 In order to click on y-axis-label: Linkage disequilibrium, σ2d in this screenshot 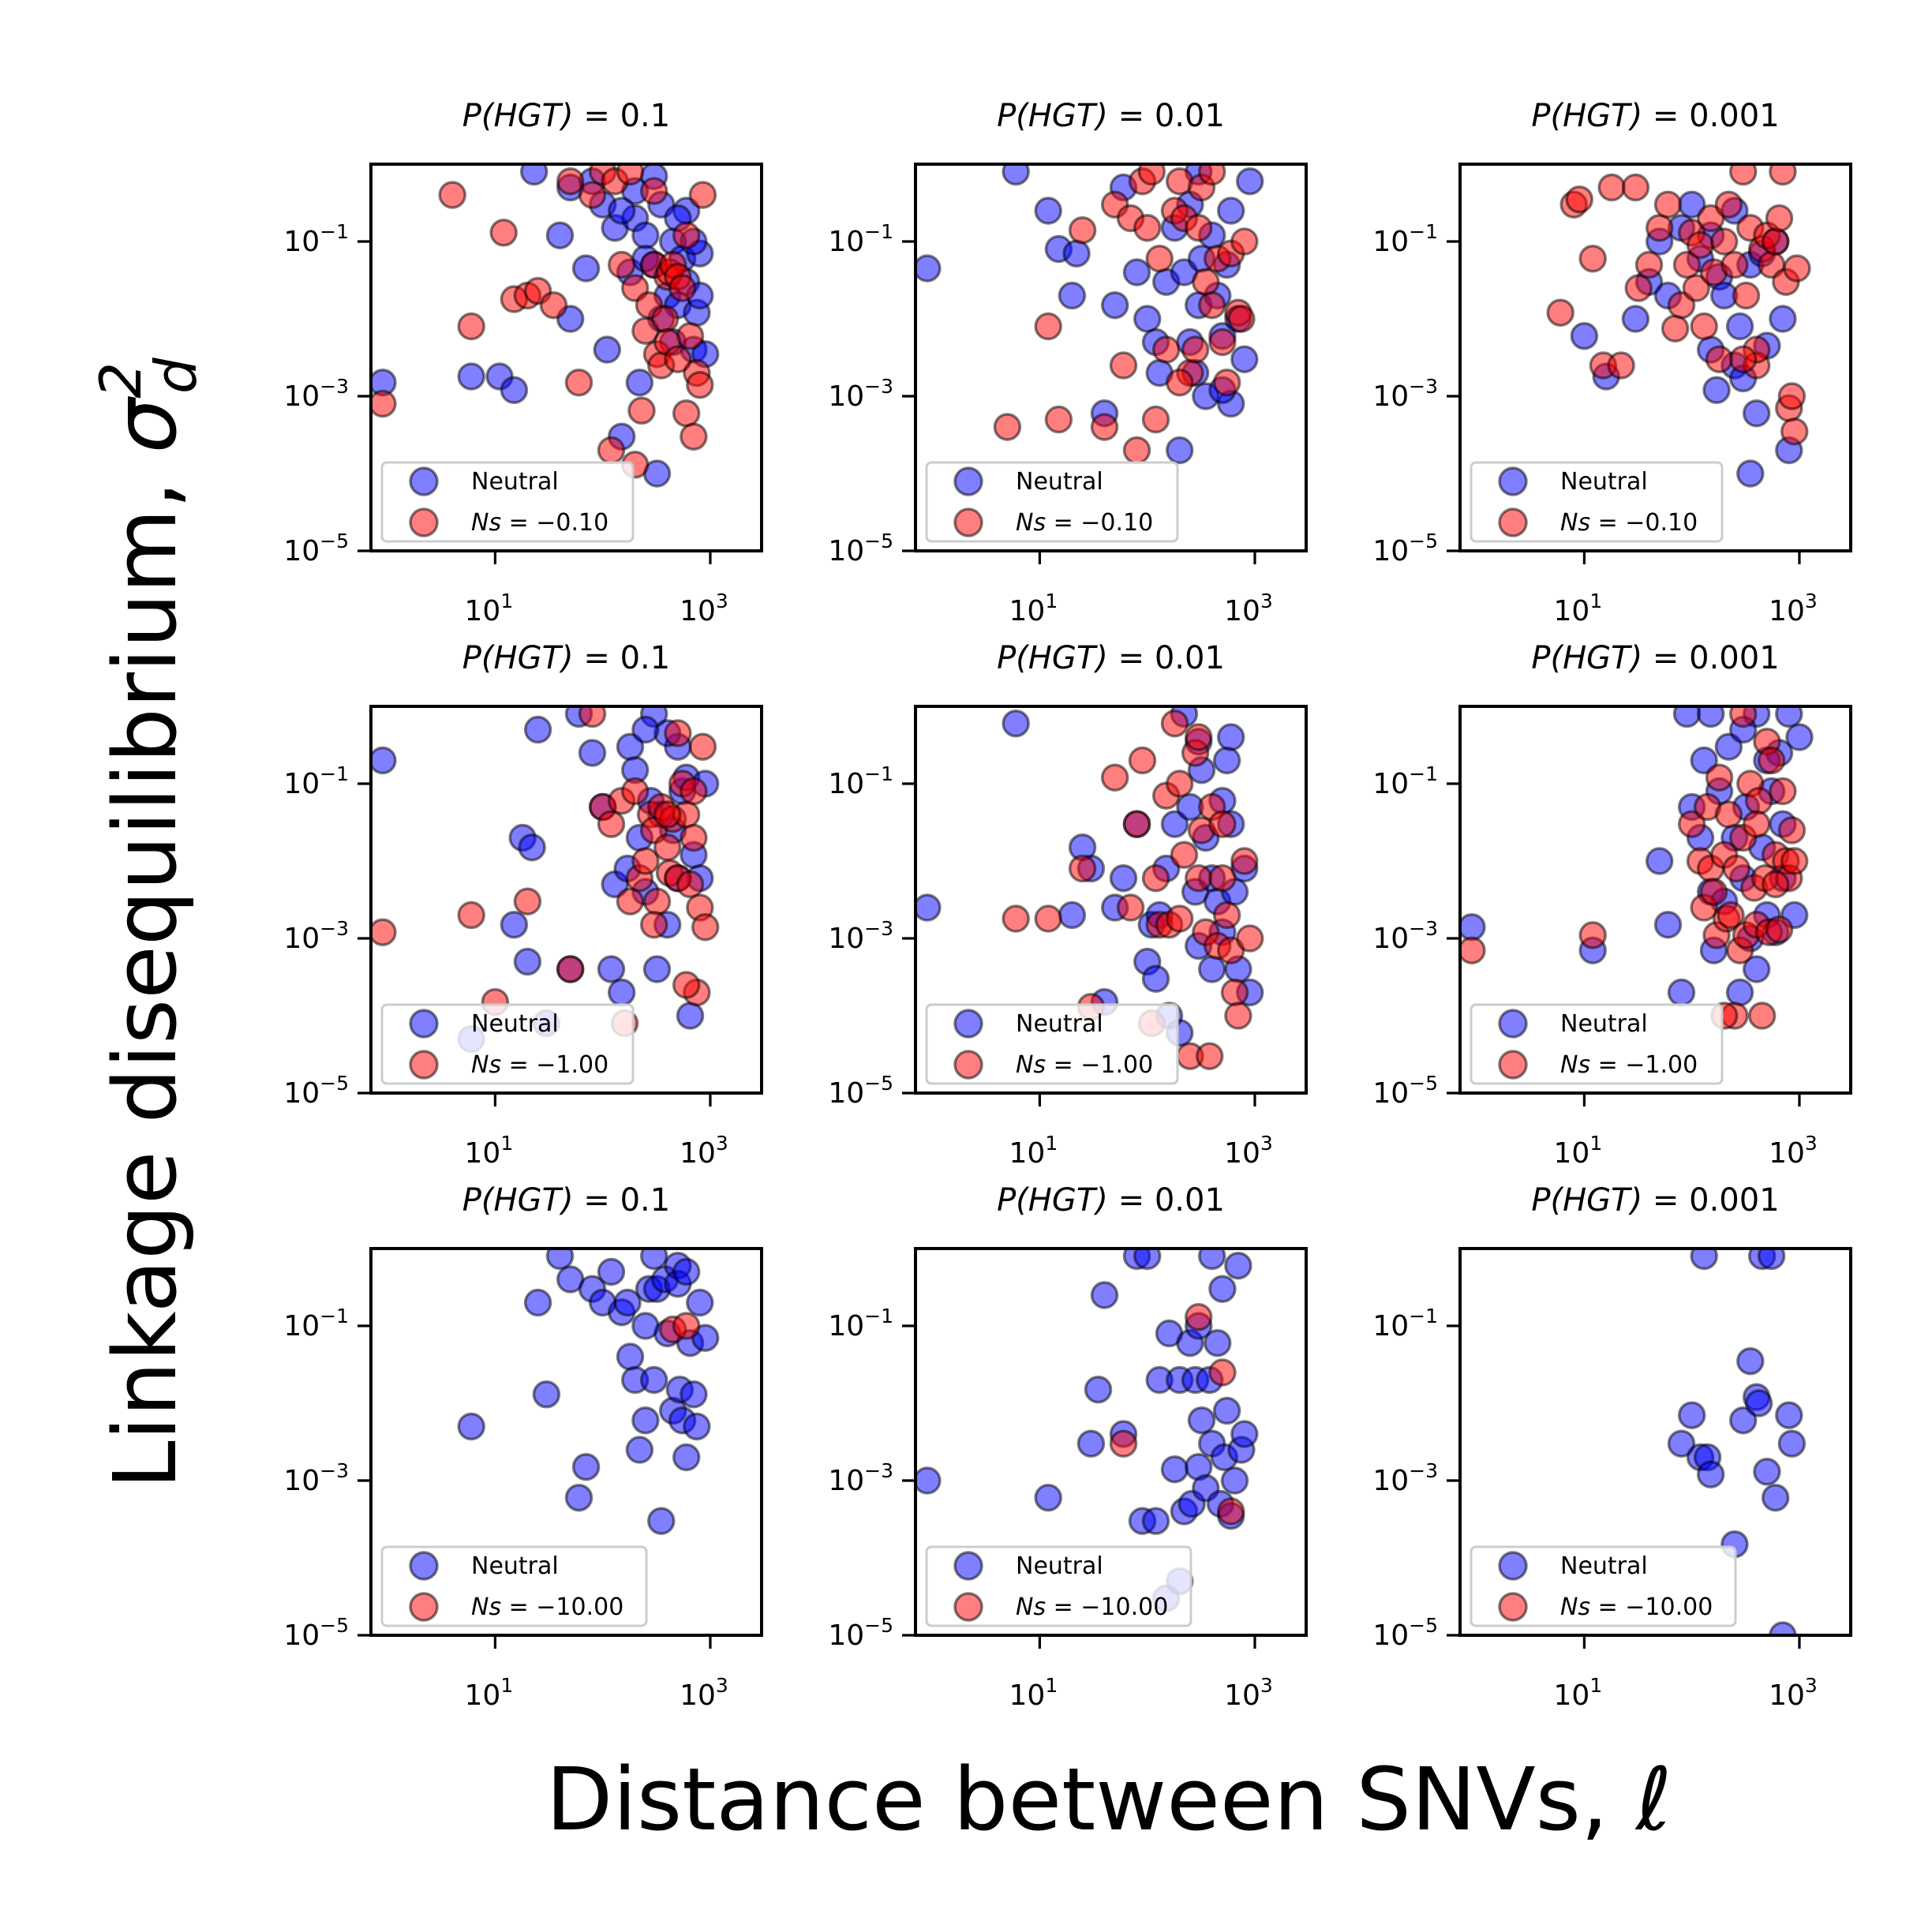, I will do `click(148, 923)`.